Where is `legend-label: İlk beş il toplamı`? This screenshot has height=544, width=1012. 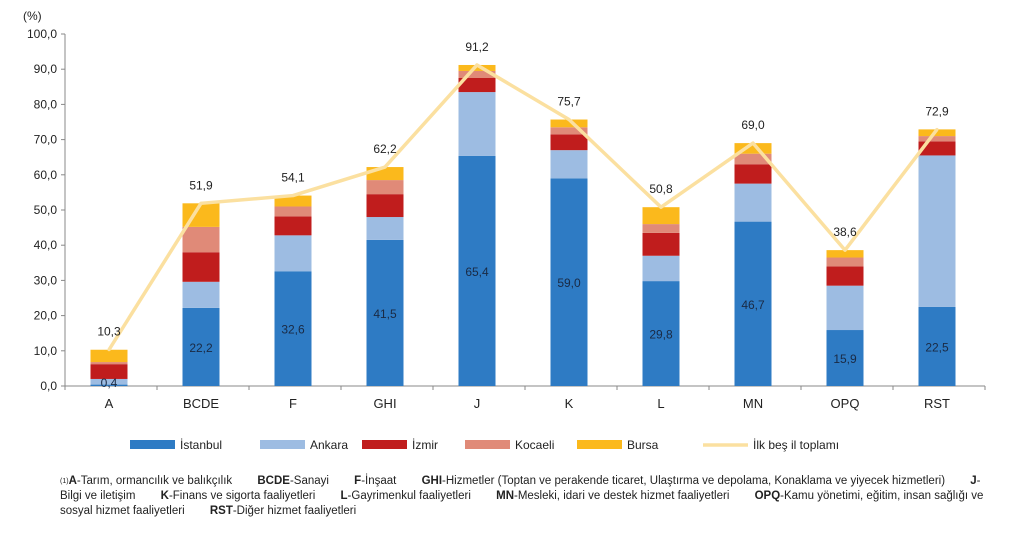 legend-label: İlk beş il toplamı is located at coordinates (796, 445).